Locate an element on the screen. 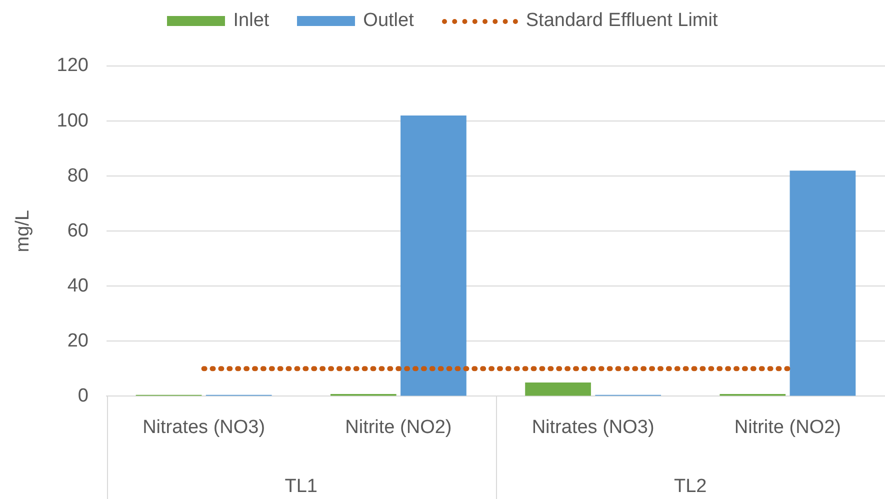 This screenshot has height=499, width=885. legend-label: Inlet is located at coordinates (251, 21).